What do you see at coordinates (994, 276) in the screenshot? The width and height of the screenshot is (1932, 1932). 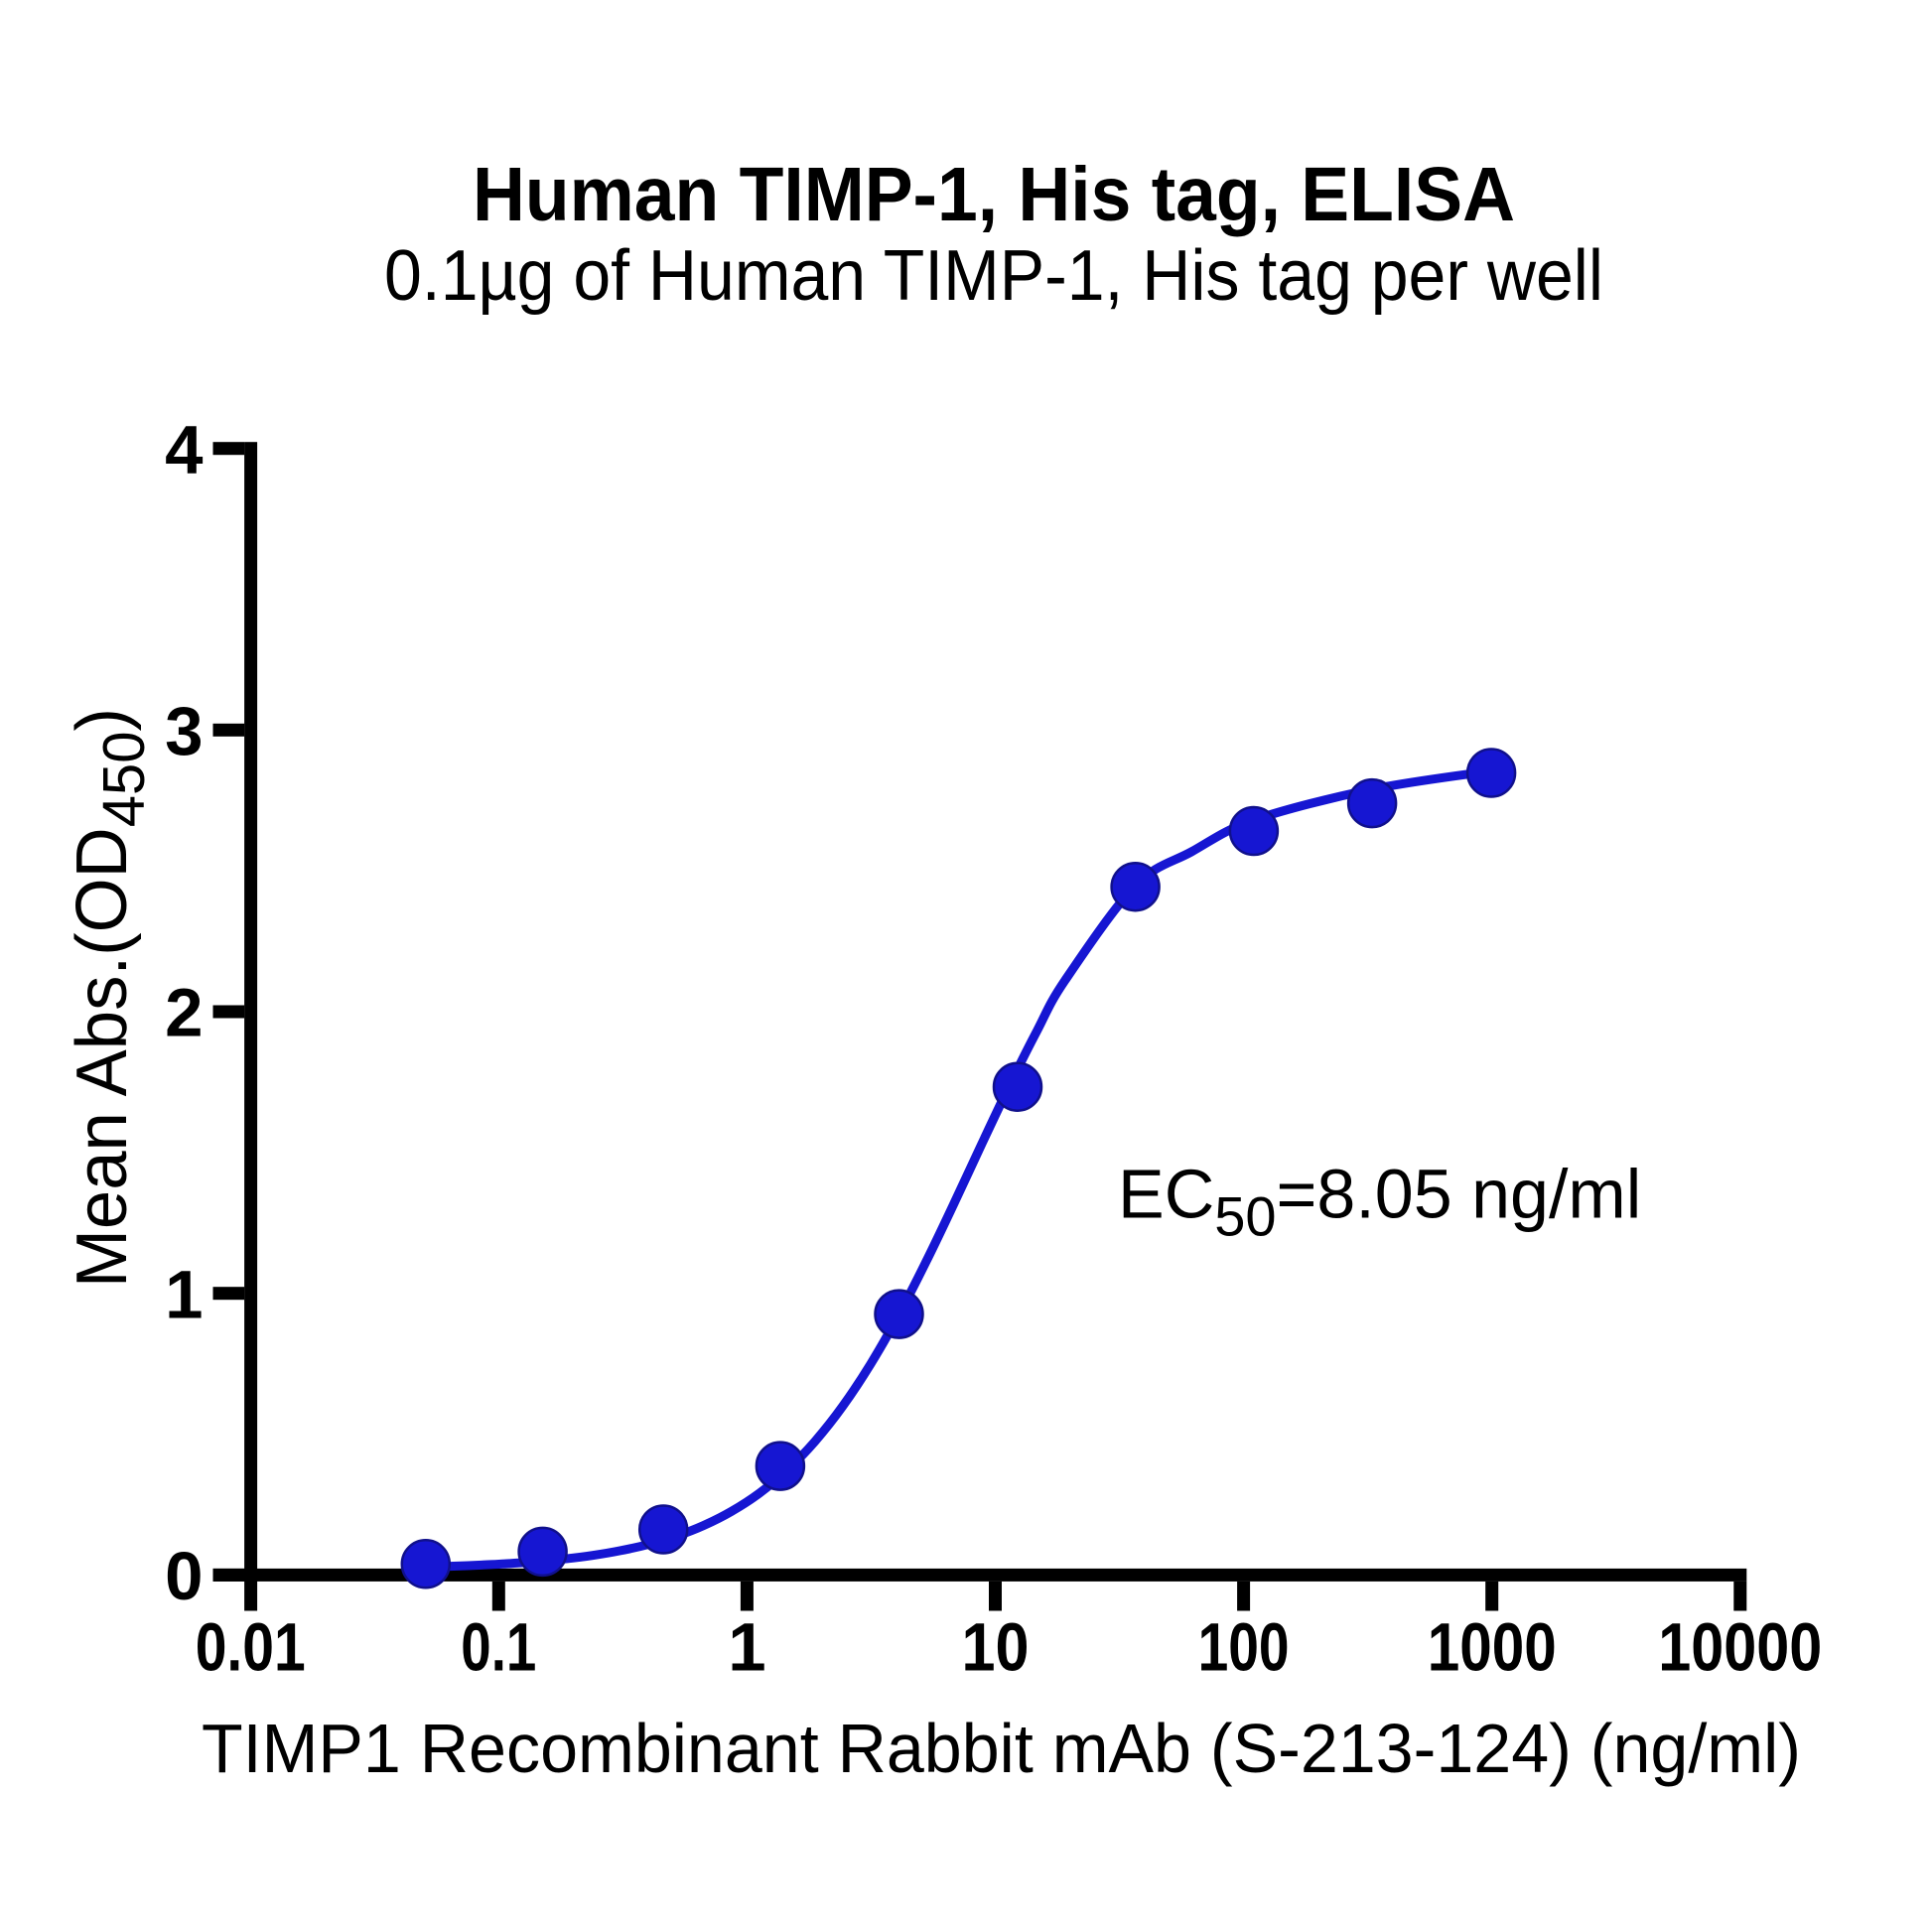 I see `svg-text:0.1µg of Human TIMP-1, His tag: 0.1µg of Human TIMP-1, His tag per well` at bounding box center [994, 276].